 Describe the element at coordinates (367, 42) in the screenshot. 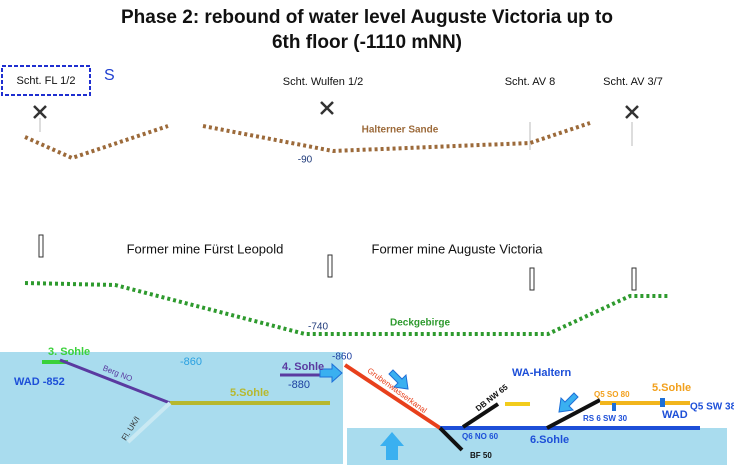

I see `title-line: 6th floor (-1110 mNN)` at that location.